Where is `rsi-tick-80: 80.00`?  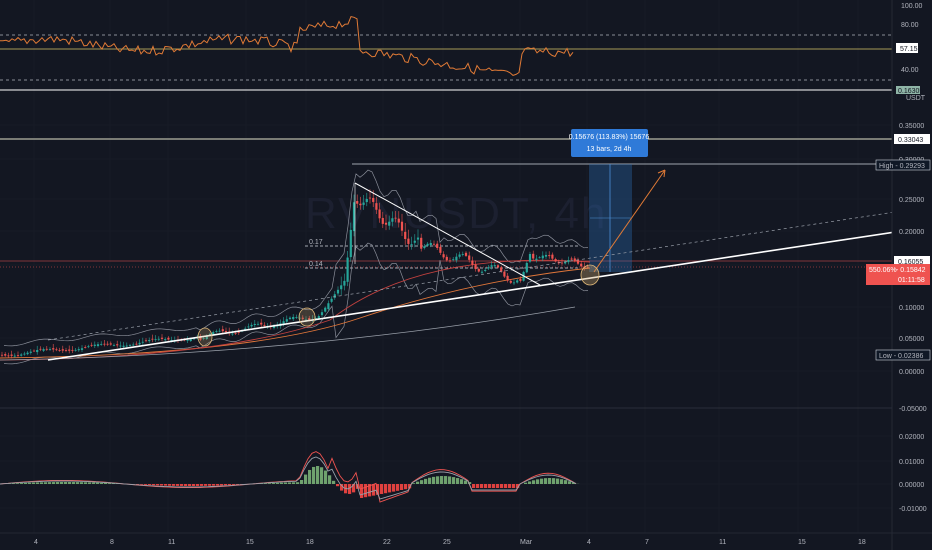
rsi-tick-80: 80.00 is located at coordinates (910, 25).